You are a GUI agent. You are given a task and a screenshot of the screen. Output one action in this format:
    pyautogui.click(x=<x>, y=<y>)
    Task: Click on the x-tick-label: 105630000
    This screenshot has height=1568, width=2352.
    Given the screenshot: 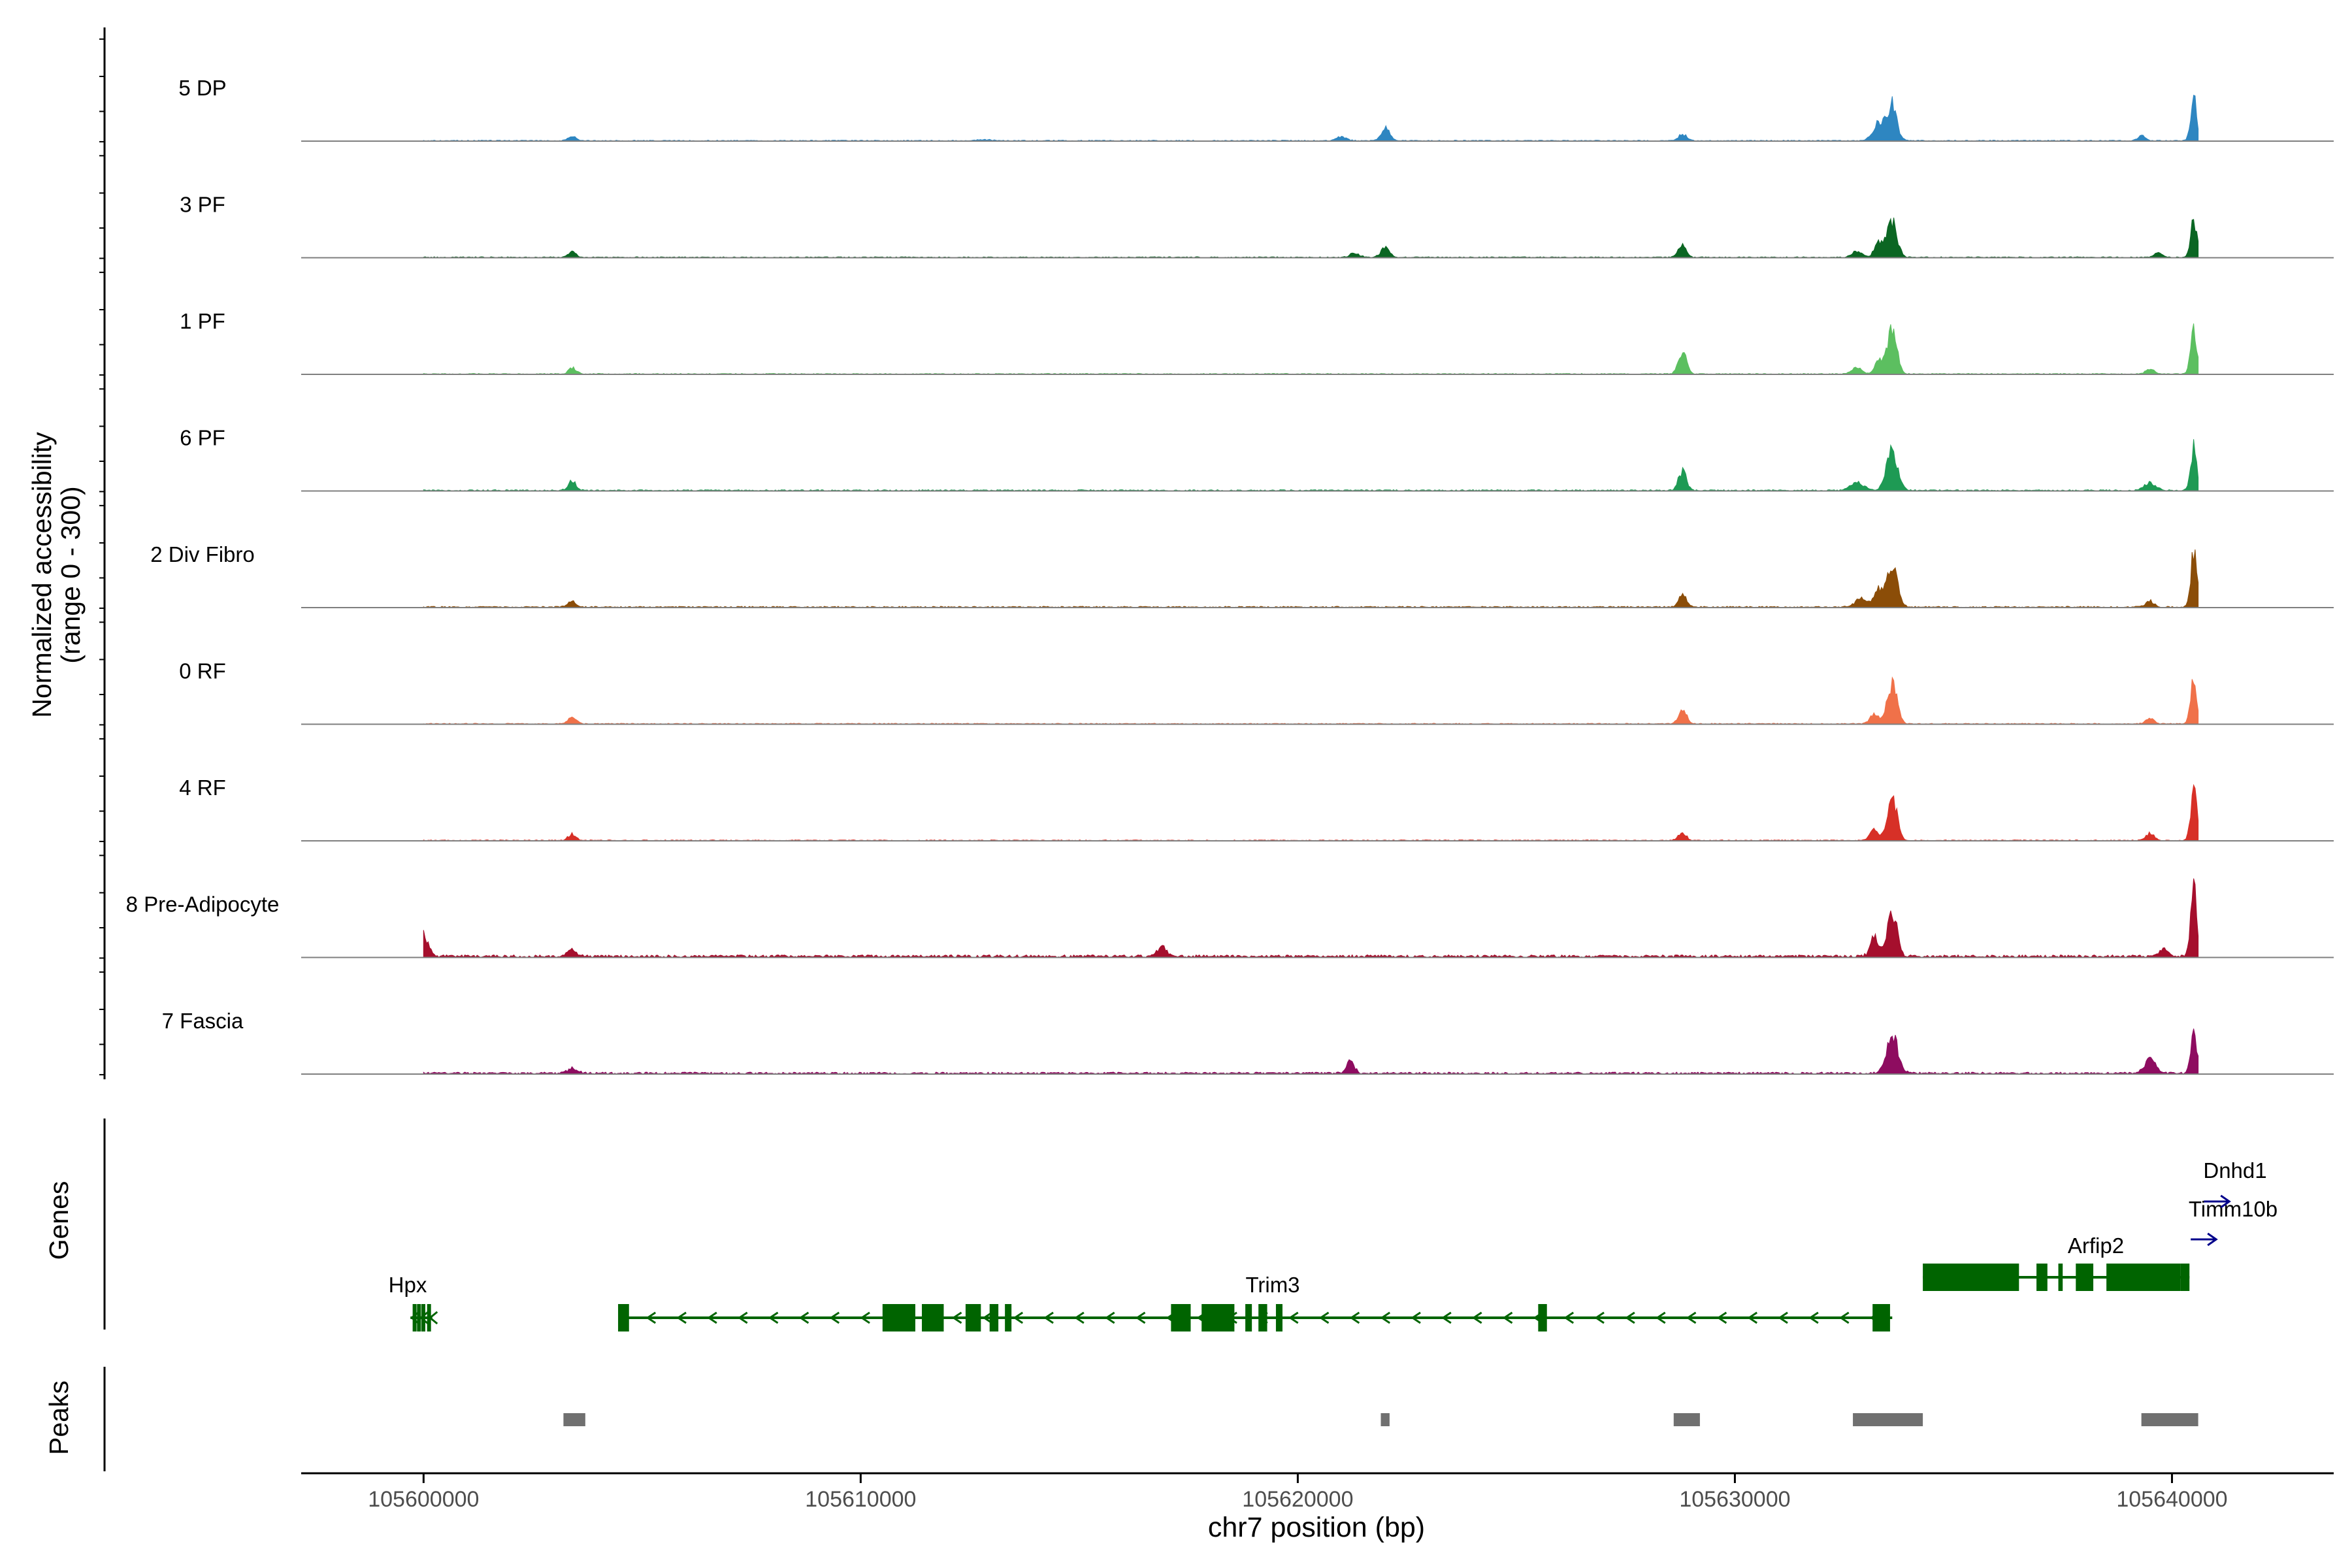 What is the action you would take?
    pyautogui.click(x=1734, y=1499)
    